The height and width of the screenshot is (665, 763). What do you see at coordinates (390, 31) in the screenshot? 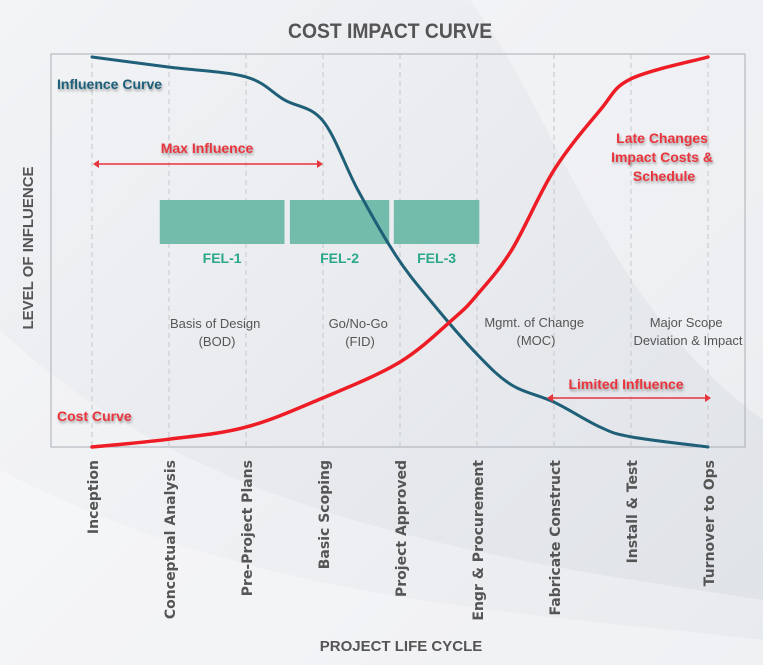
I see `chart-title: COST IMPACT CURVE` at bounding box center [390, 31].